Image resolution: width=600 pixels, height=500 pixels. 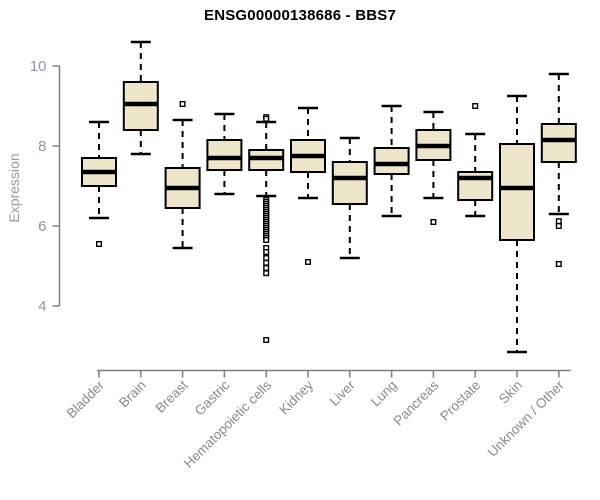 What do you see at coordinates (182, 175) in the screenshot?
I see `boxplot-breast` at bounding box center [182, 175].